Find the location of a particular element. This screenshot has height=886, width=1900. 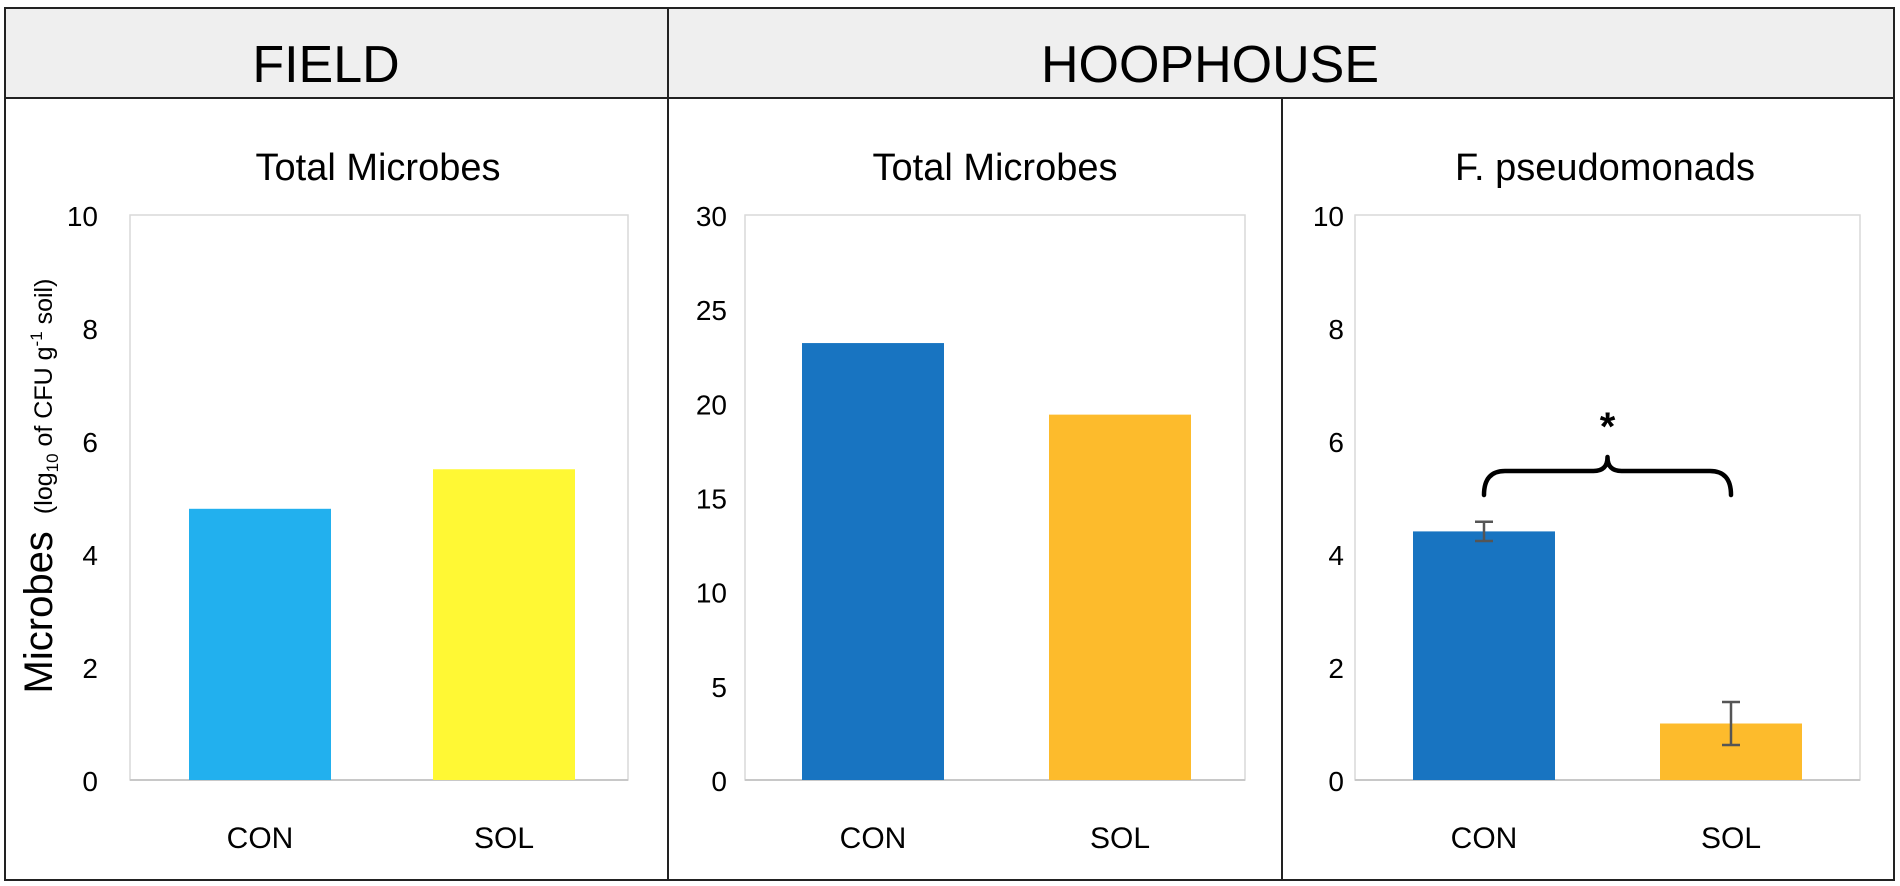

chart-1-ytick-label: 4 is located at coordinates (90, 555).